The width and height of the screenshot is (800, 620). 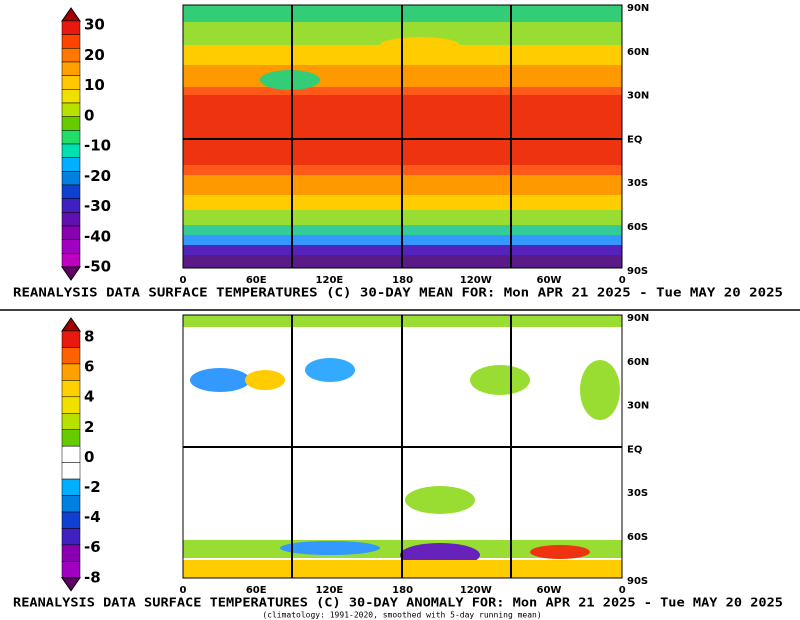 What do you see at coordinates (97, 176) in the screenshot?
I see `colorbar-label: -20` at bounding box center [97, 176].